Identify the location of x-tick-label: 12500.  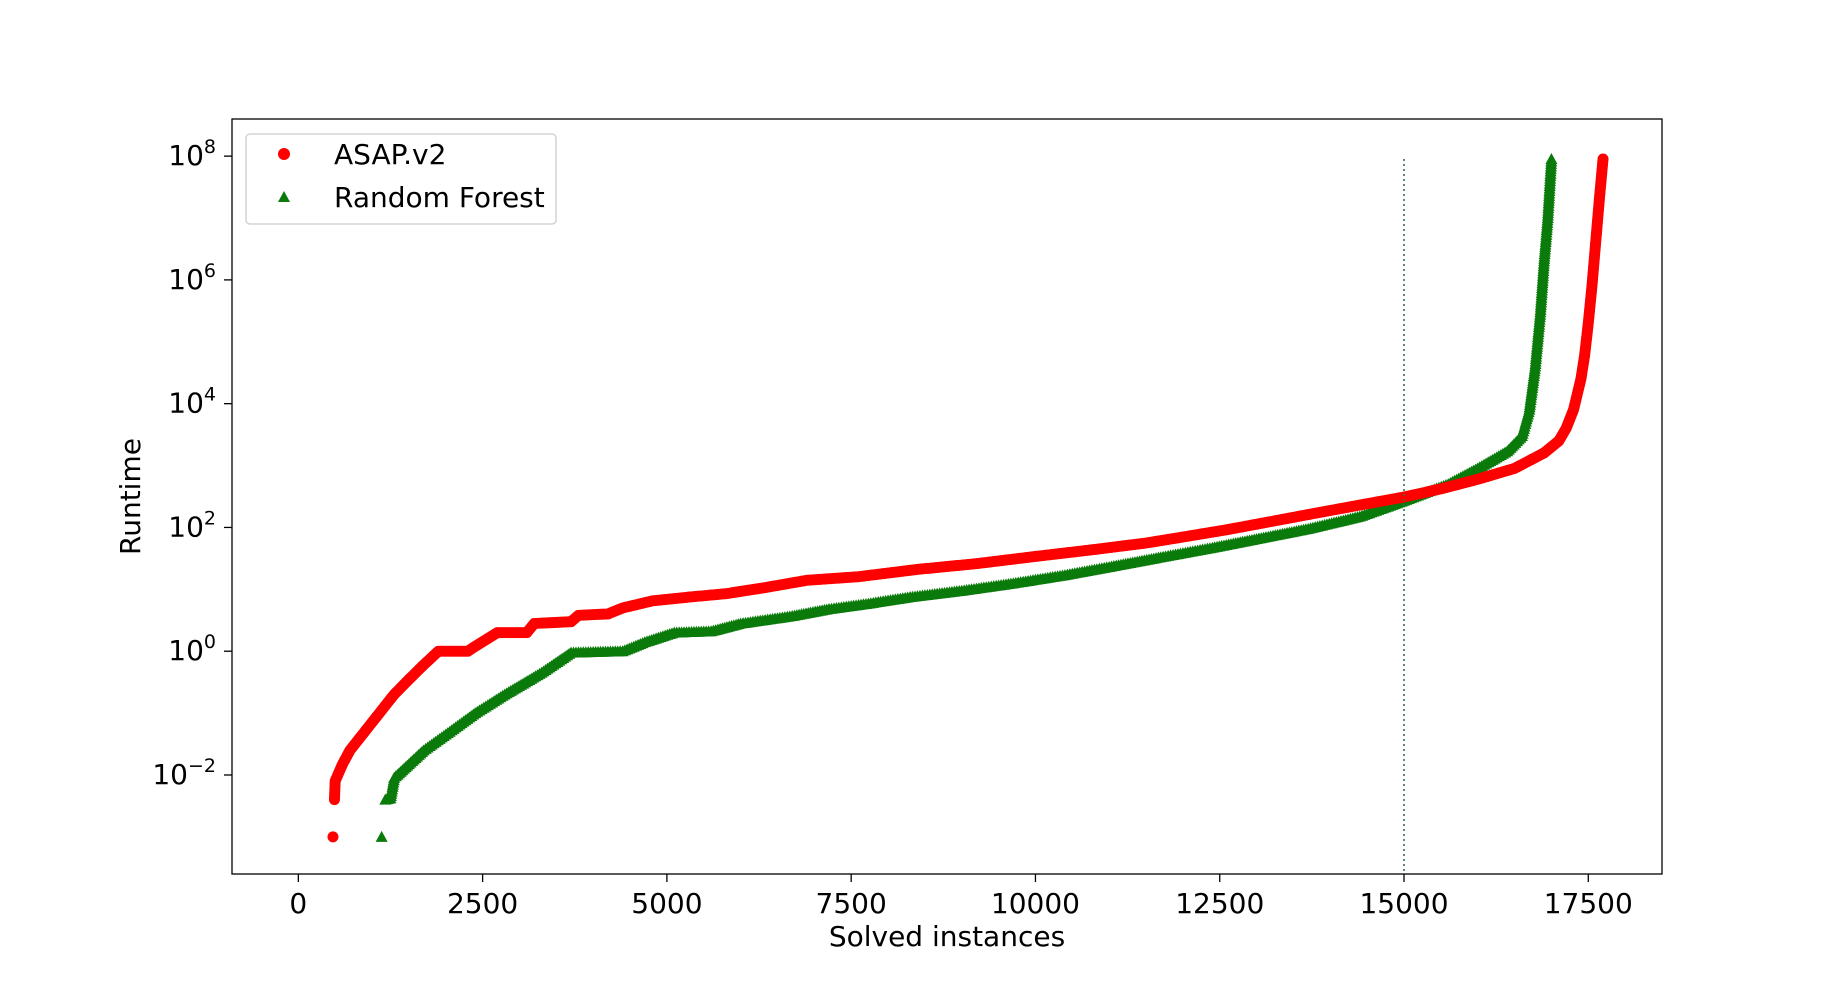
(1219, 903).